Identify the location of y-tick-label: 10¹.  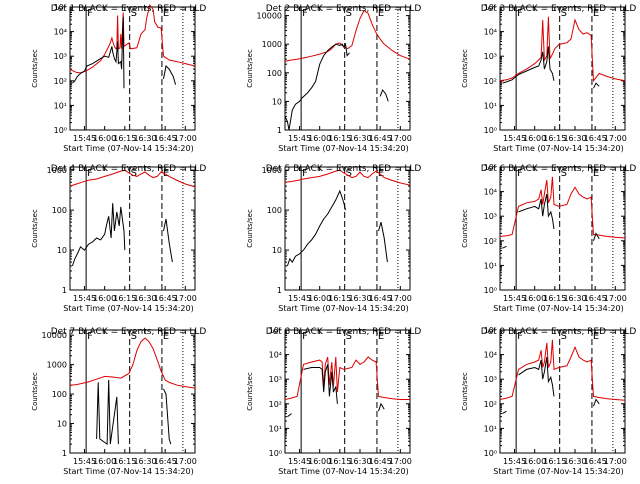
(490, 105).